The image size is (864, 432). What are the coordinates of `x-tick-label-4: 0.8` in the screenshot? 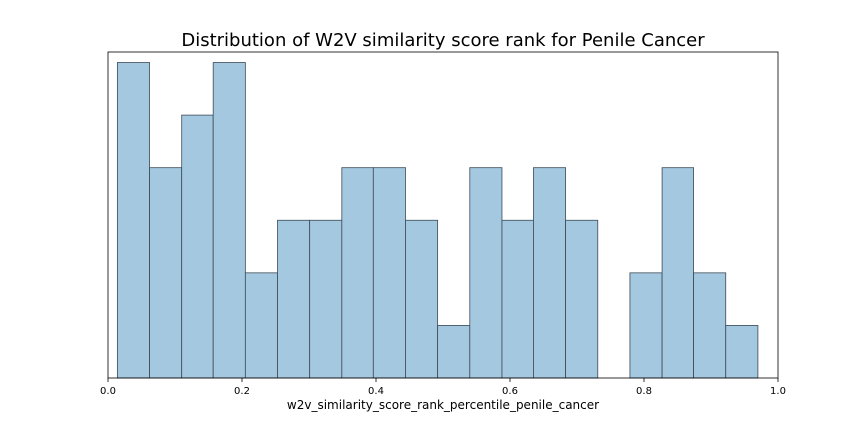 It's located at (644, 391).